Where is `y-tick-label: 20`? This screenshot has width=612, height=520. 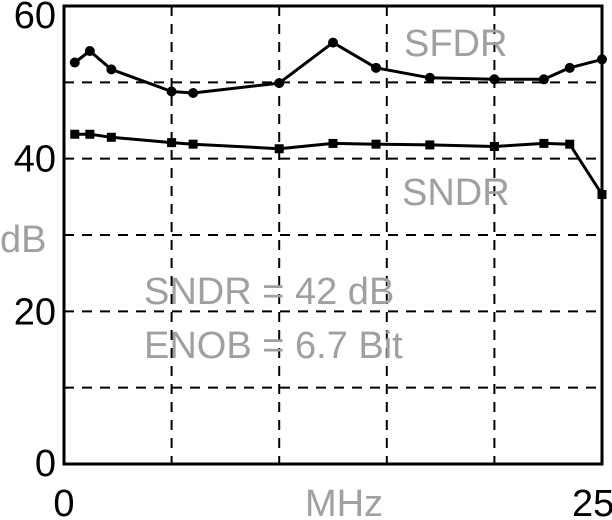 y-tick-label: 20 is located at coordinates (35, 312).